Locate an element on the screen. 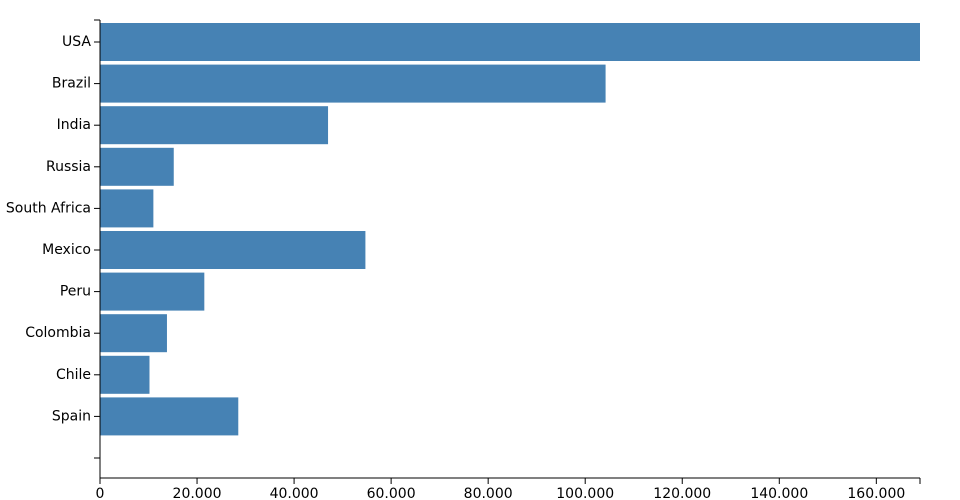 Image resolution: width=960 pixels, height=500 pixels. x-tick-label: 60.000 is located at coordinates (391, 493).